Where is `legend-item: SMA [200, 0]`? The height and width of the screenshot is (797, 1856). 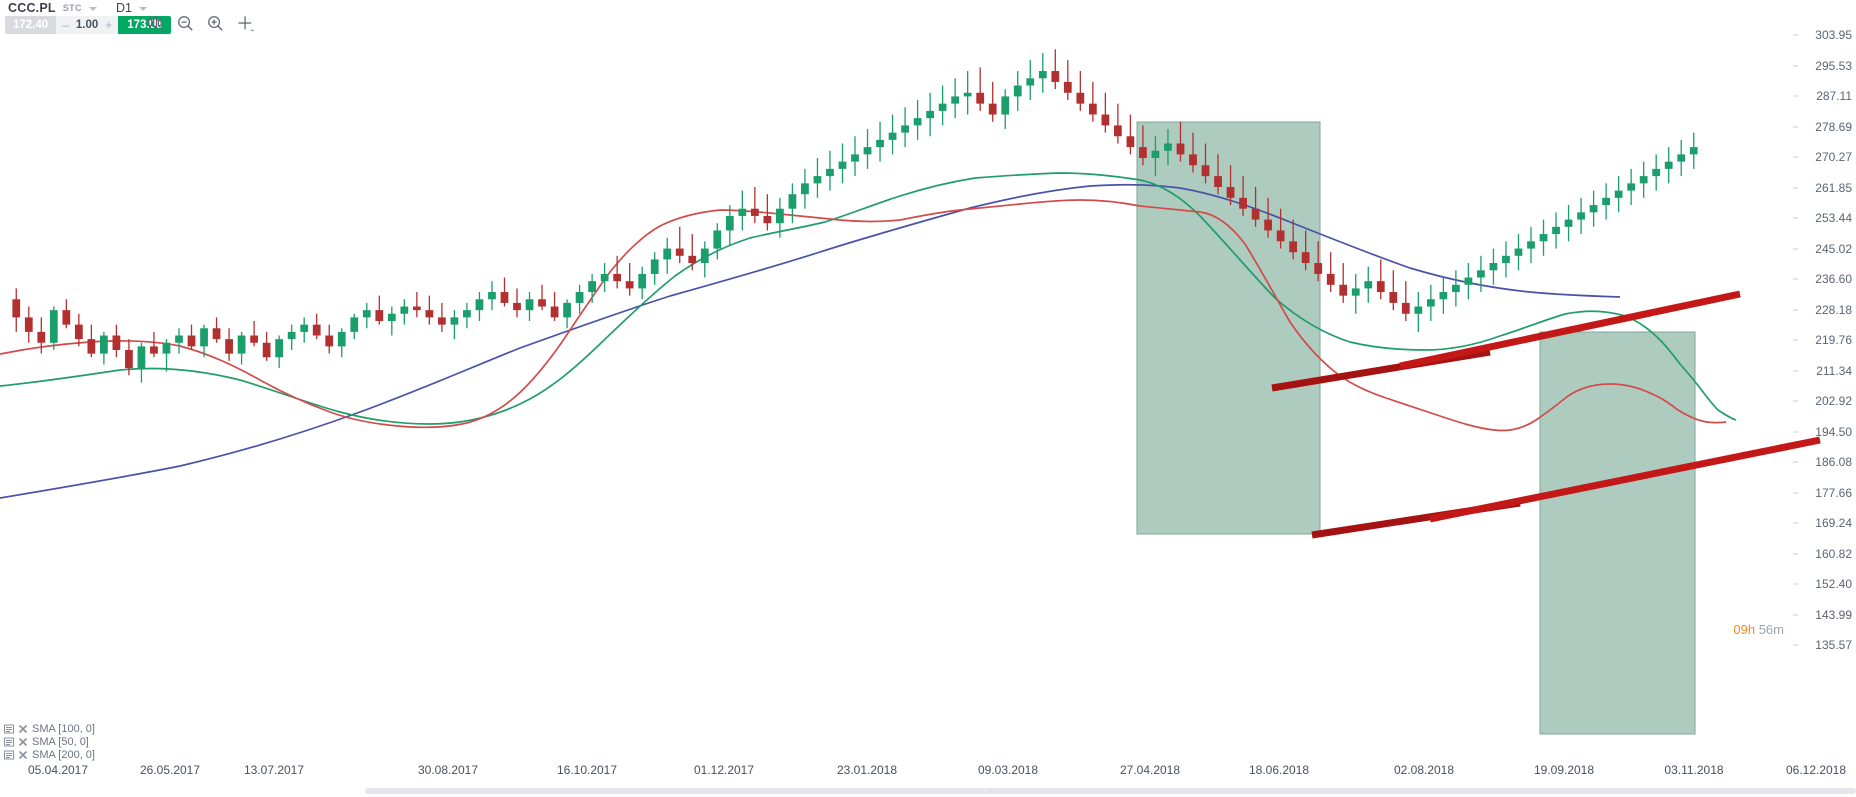
legend-item: SMA [200, 0] is located at coordinates (49, 755).